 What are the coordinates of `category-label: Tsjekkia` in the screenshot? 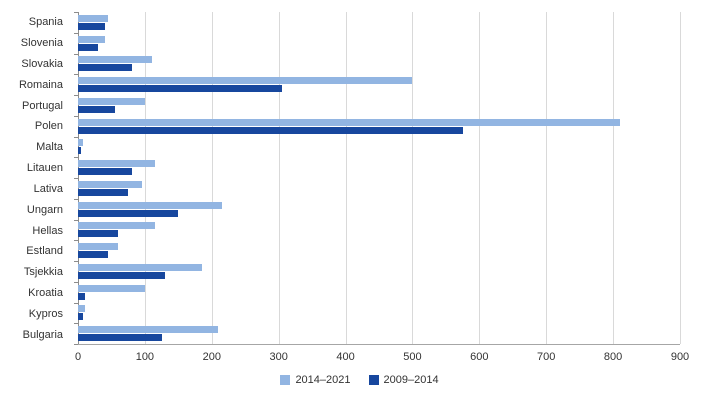 It's located at (43, 272).